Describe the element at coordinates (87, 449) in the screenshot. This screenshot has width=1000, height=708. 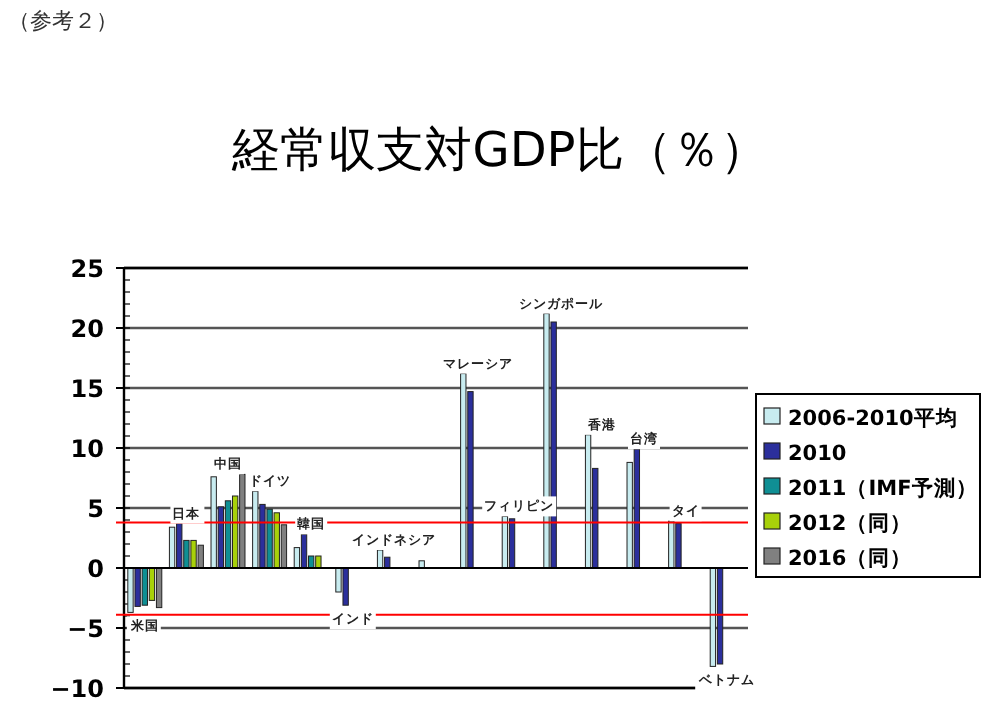
I see `y-tick-label: 10` at that location.